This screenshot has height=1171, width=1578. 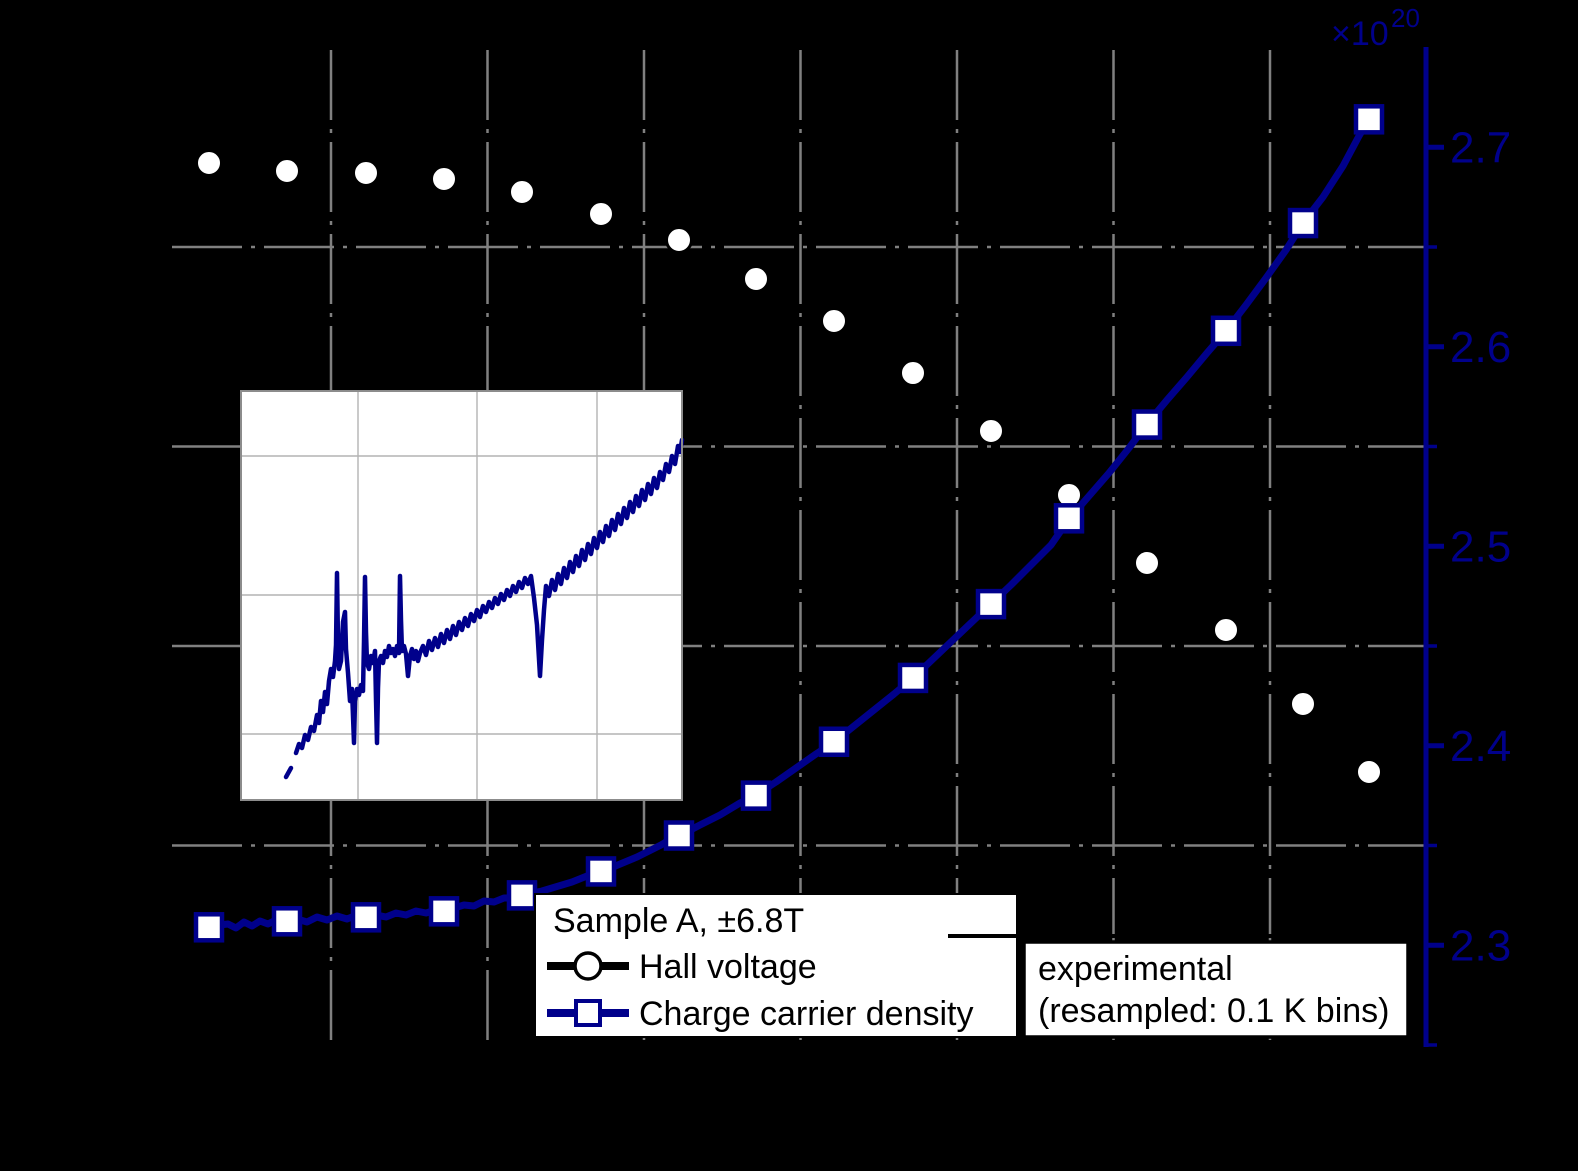 I want to click on right-axis-tick-label: 2.6, so click(x=1480, y=347).